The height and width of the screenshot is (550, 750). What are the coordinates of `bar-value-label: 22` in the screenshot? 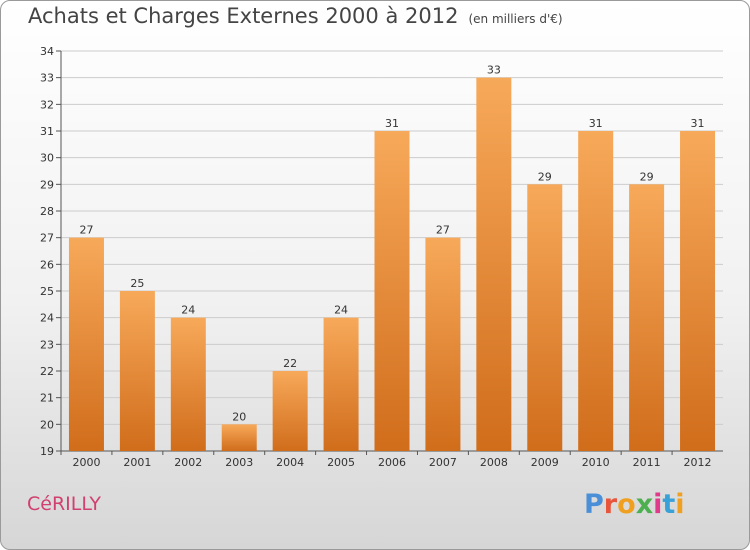 It's located at (290, 363).